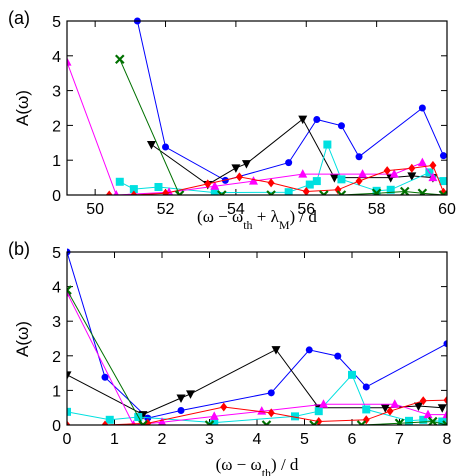 The image size is (463, 476). I want to click on x-tick-label: 6, so click(352, 439).